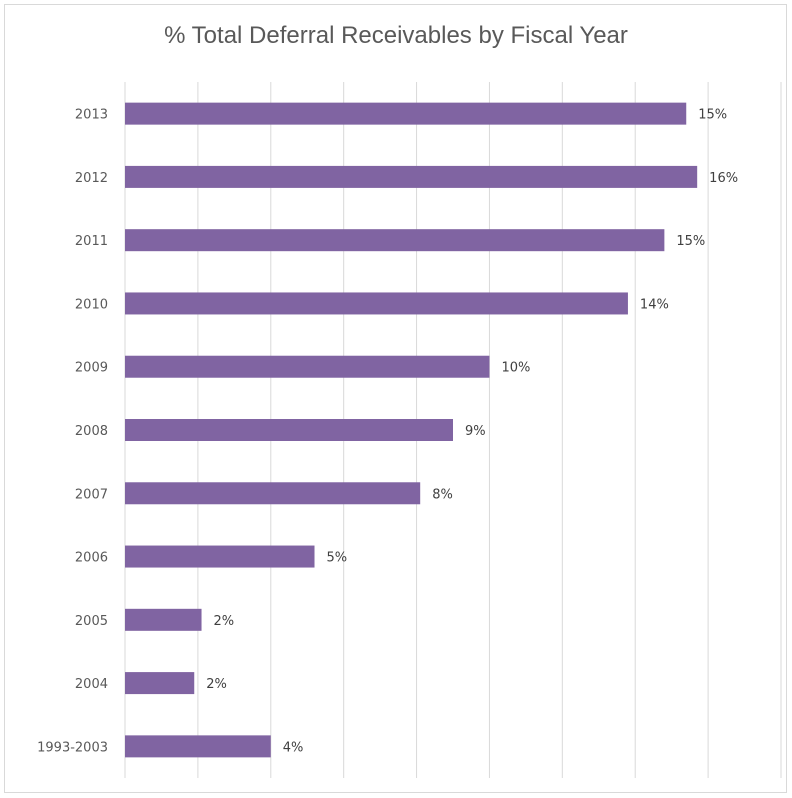 This screenshot has width=792, height=798. Describe the element at coordinates (91, 241) in the screenshot. I see `tick-label: 2011` at that location.